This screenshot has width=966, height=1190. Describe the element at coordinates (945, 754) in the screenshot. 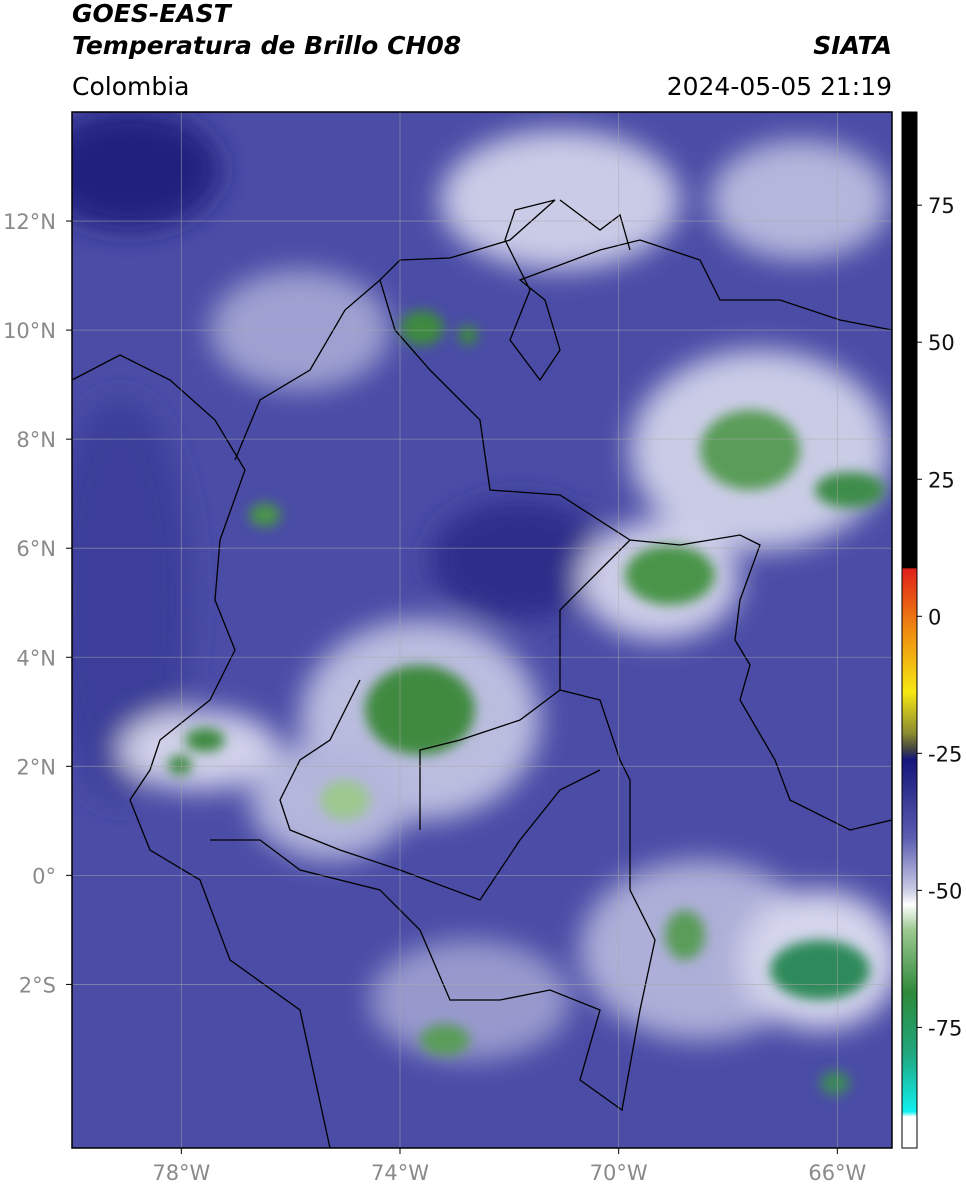

I see `colorbar-tick-label: -25` at that location.